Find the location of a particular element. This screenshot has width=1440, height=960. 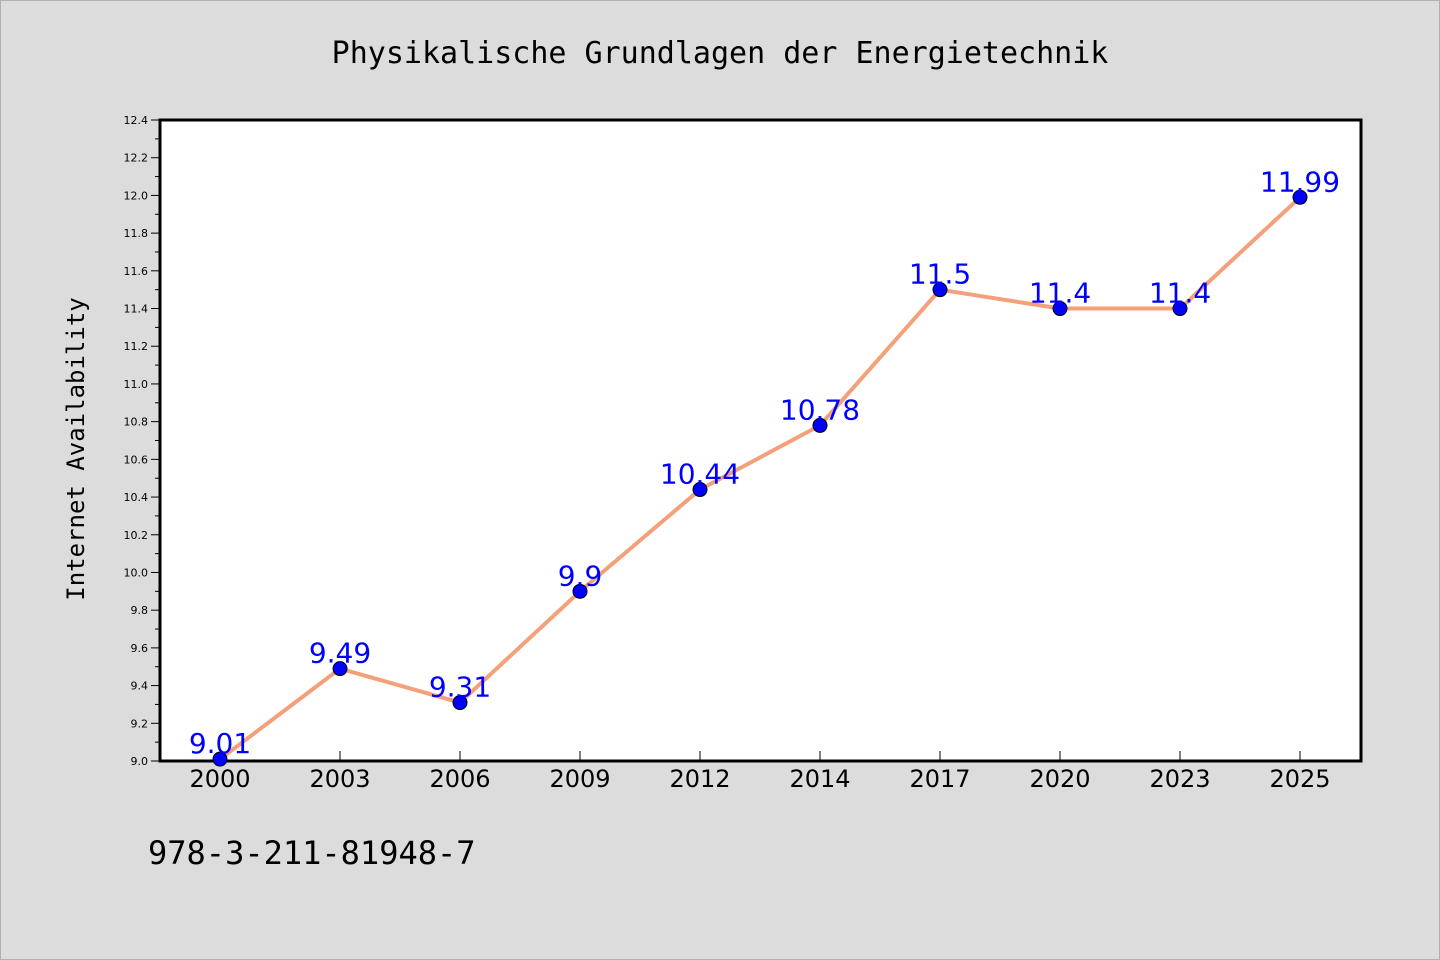

data-label: 9.49 is located at coordinates (340, 653).